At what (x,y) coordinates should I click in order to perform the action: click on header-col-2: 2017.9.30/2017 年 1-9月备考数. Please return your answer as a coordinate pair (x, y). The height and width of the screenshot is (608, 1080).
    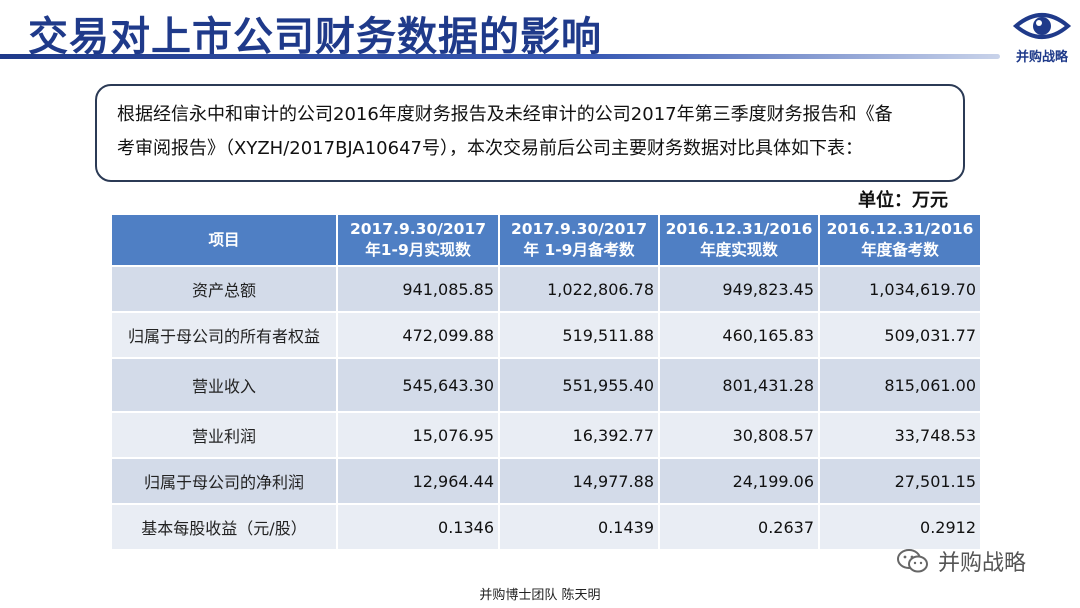
    Looking at the image, I should click on (579, 240).